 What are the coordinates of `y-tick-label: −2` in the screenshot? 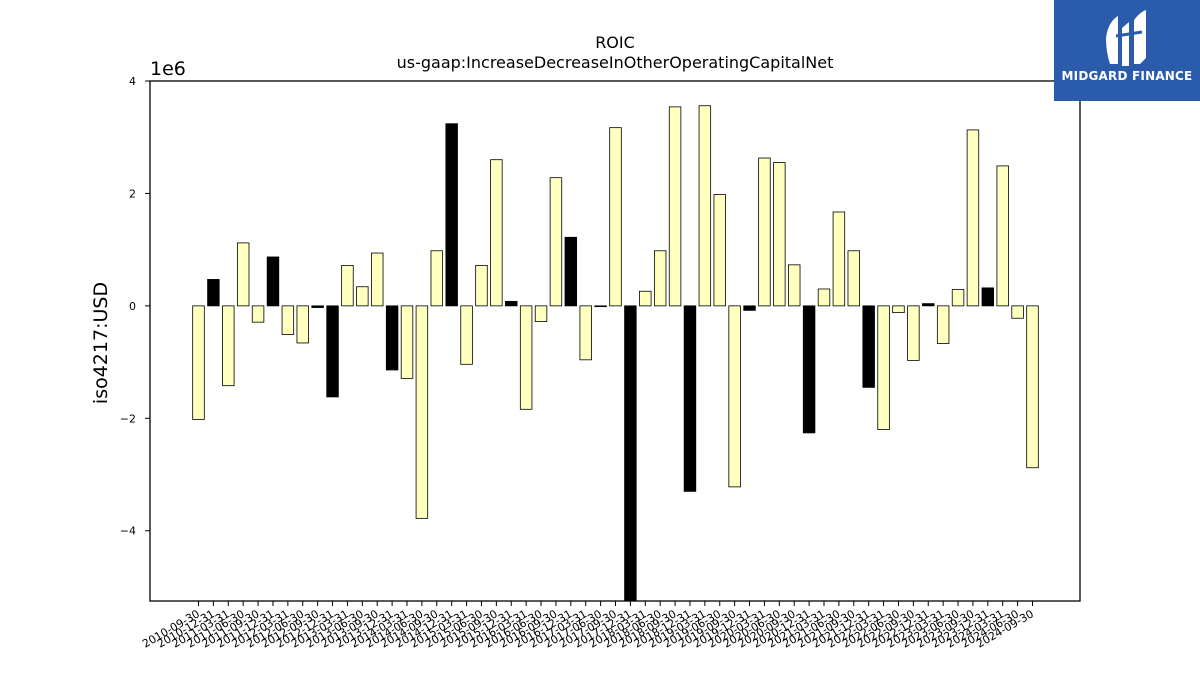 It's located at (128, 418).